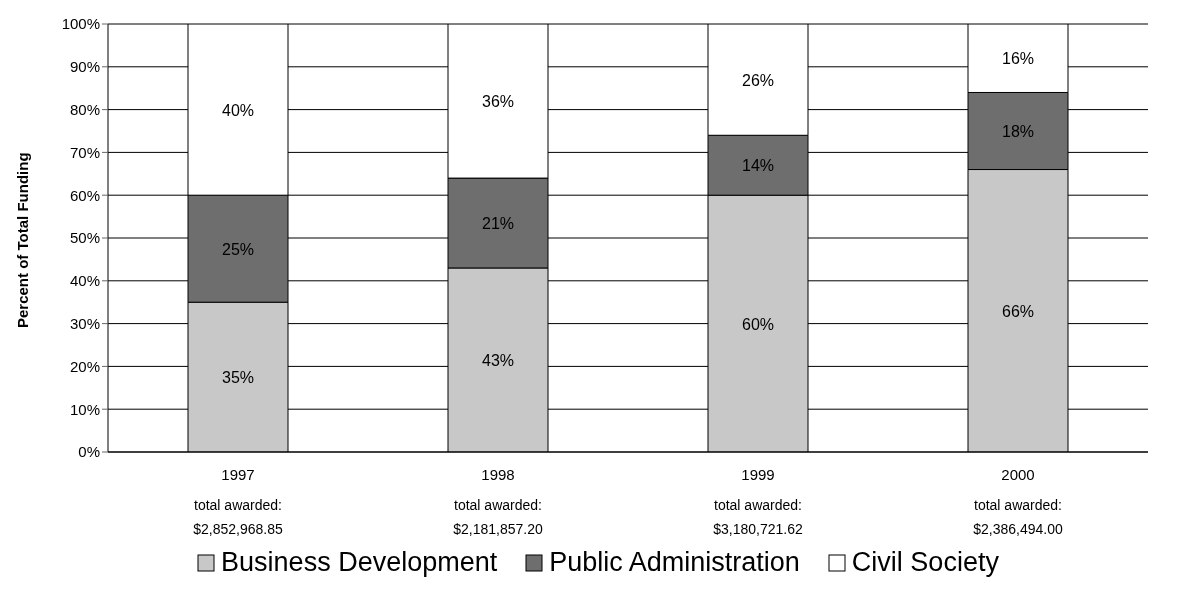 The image size is (1189, 594). What do you see at coordinates (758, 474) in the screenshot?
I see `x-tick-label: 1999` at bounding box center [758, 474].